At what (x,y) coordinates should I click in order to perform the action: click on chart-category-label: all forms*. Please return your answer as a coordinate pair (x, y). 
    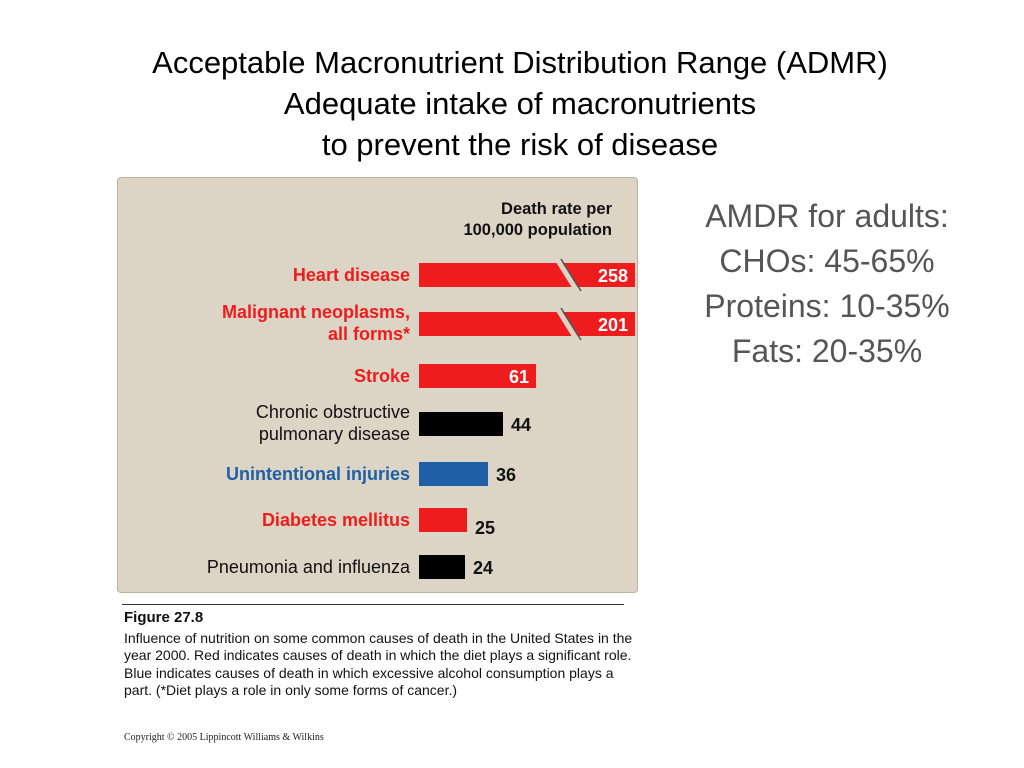
    Looking at the image, I should click on (369, 334).